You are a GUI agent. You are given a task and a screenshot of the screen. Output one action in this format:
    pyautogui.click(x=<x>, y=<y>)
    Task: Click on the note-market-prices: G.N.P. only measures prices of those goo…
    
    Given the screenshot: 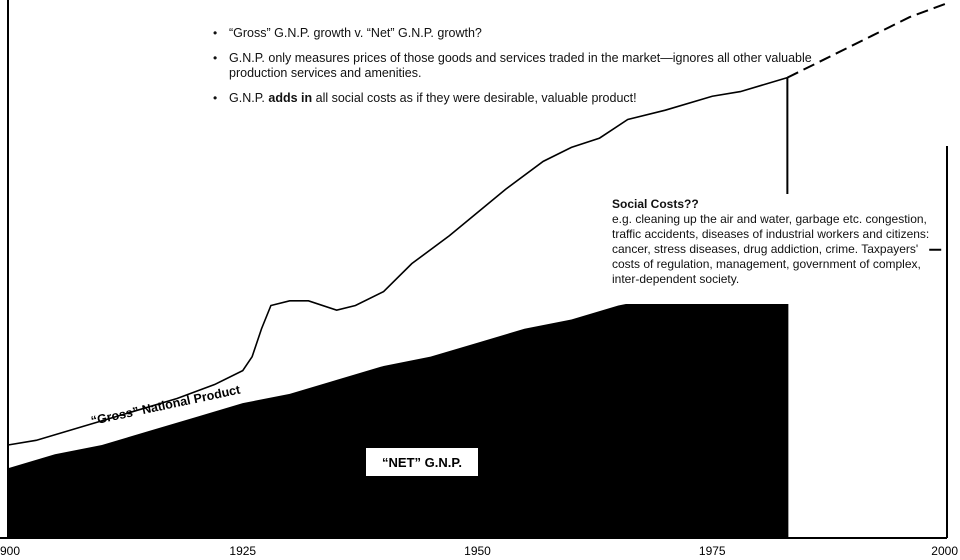 What is the action you would take?
    pyautogui.click(x=513, y=66)
    